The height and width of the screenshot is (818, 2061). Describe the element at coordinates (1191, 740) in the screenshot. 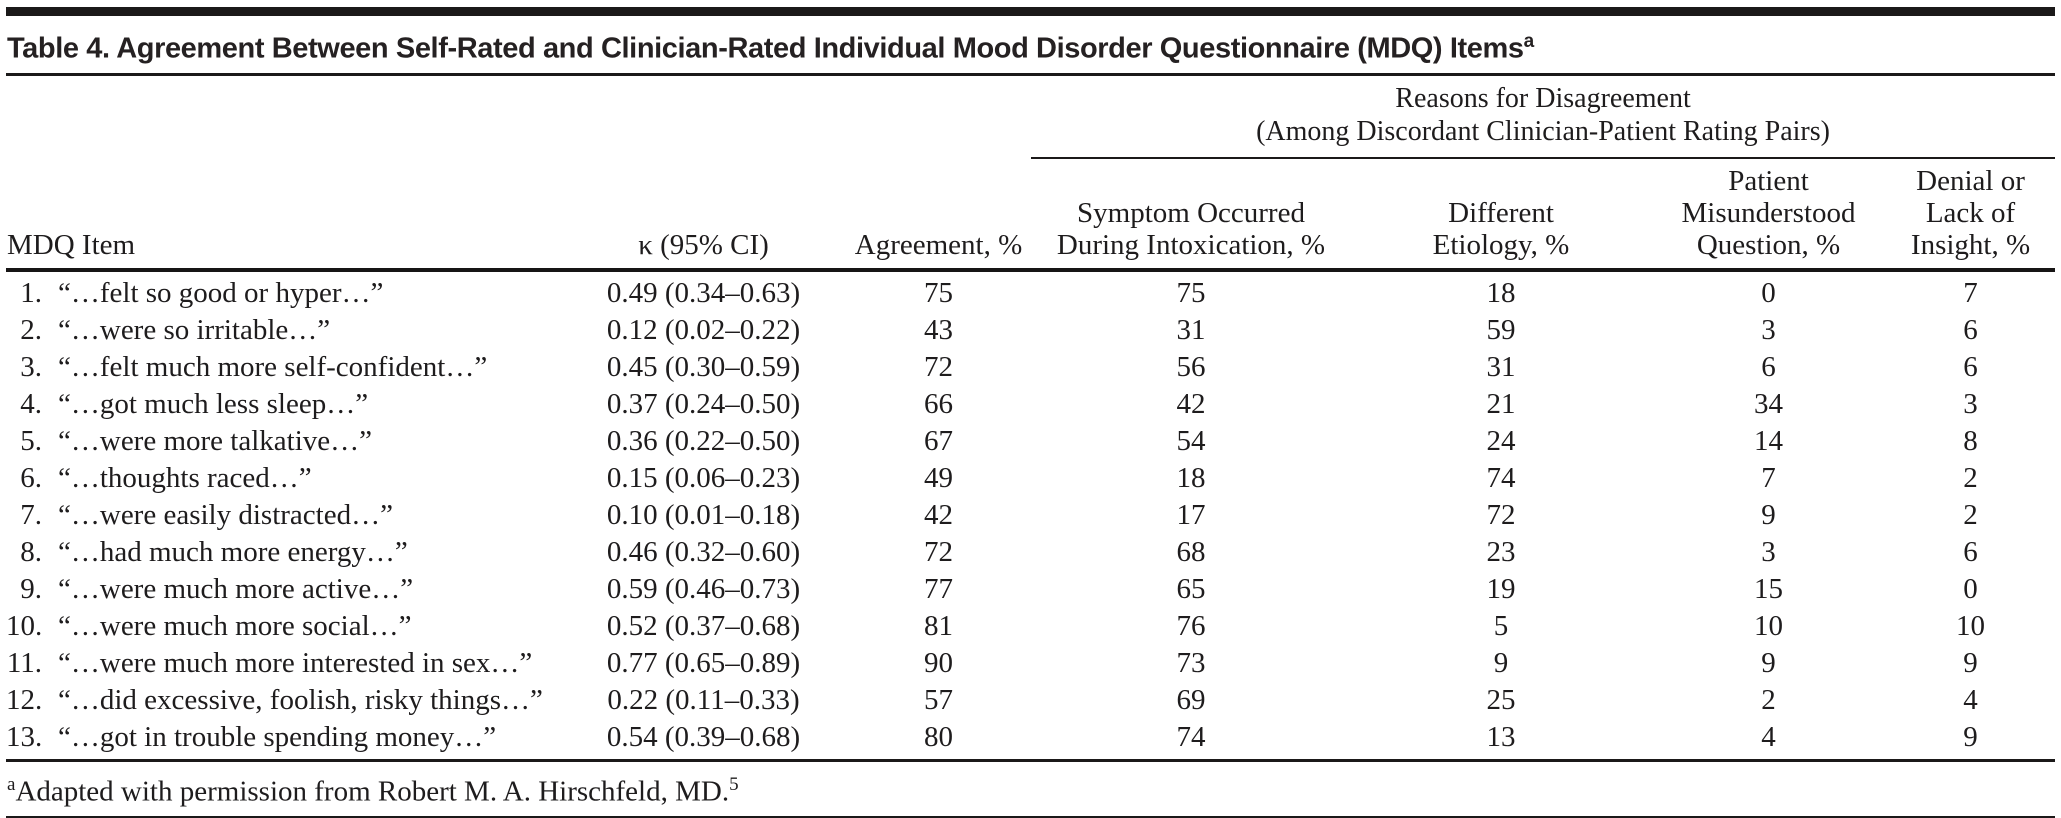

I see `intoxication-cell: 74` at that location.